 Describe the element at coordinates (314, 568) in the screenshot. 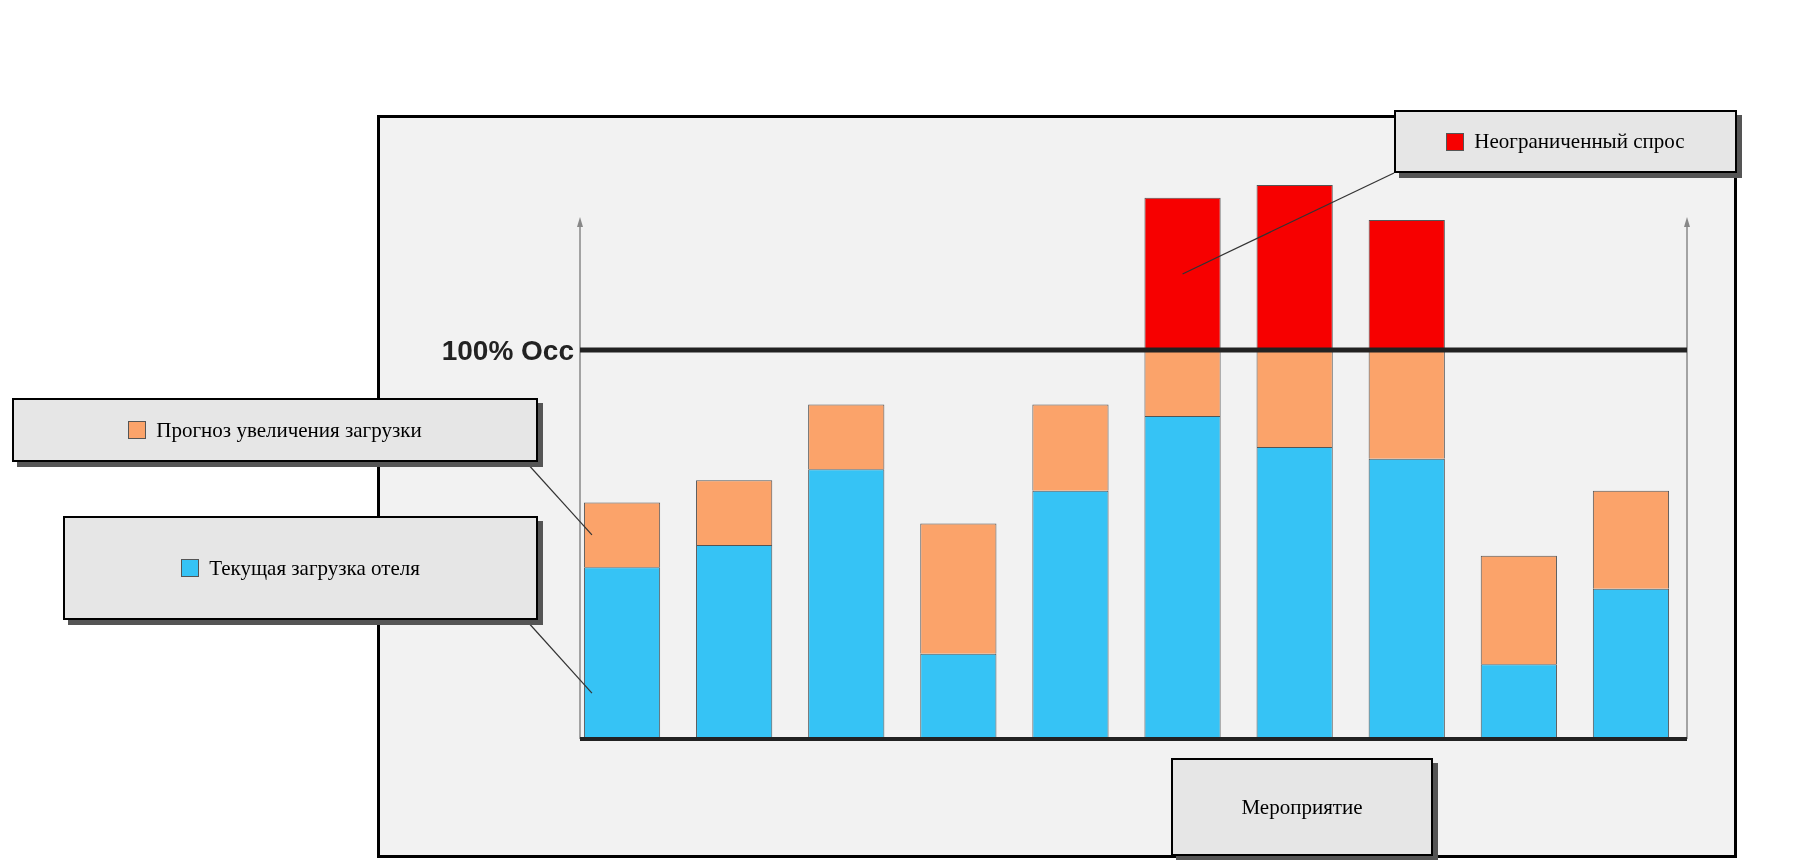

I see `legend-label: Текущая загрузка отеля` at that location.